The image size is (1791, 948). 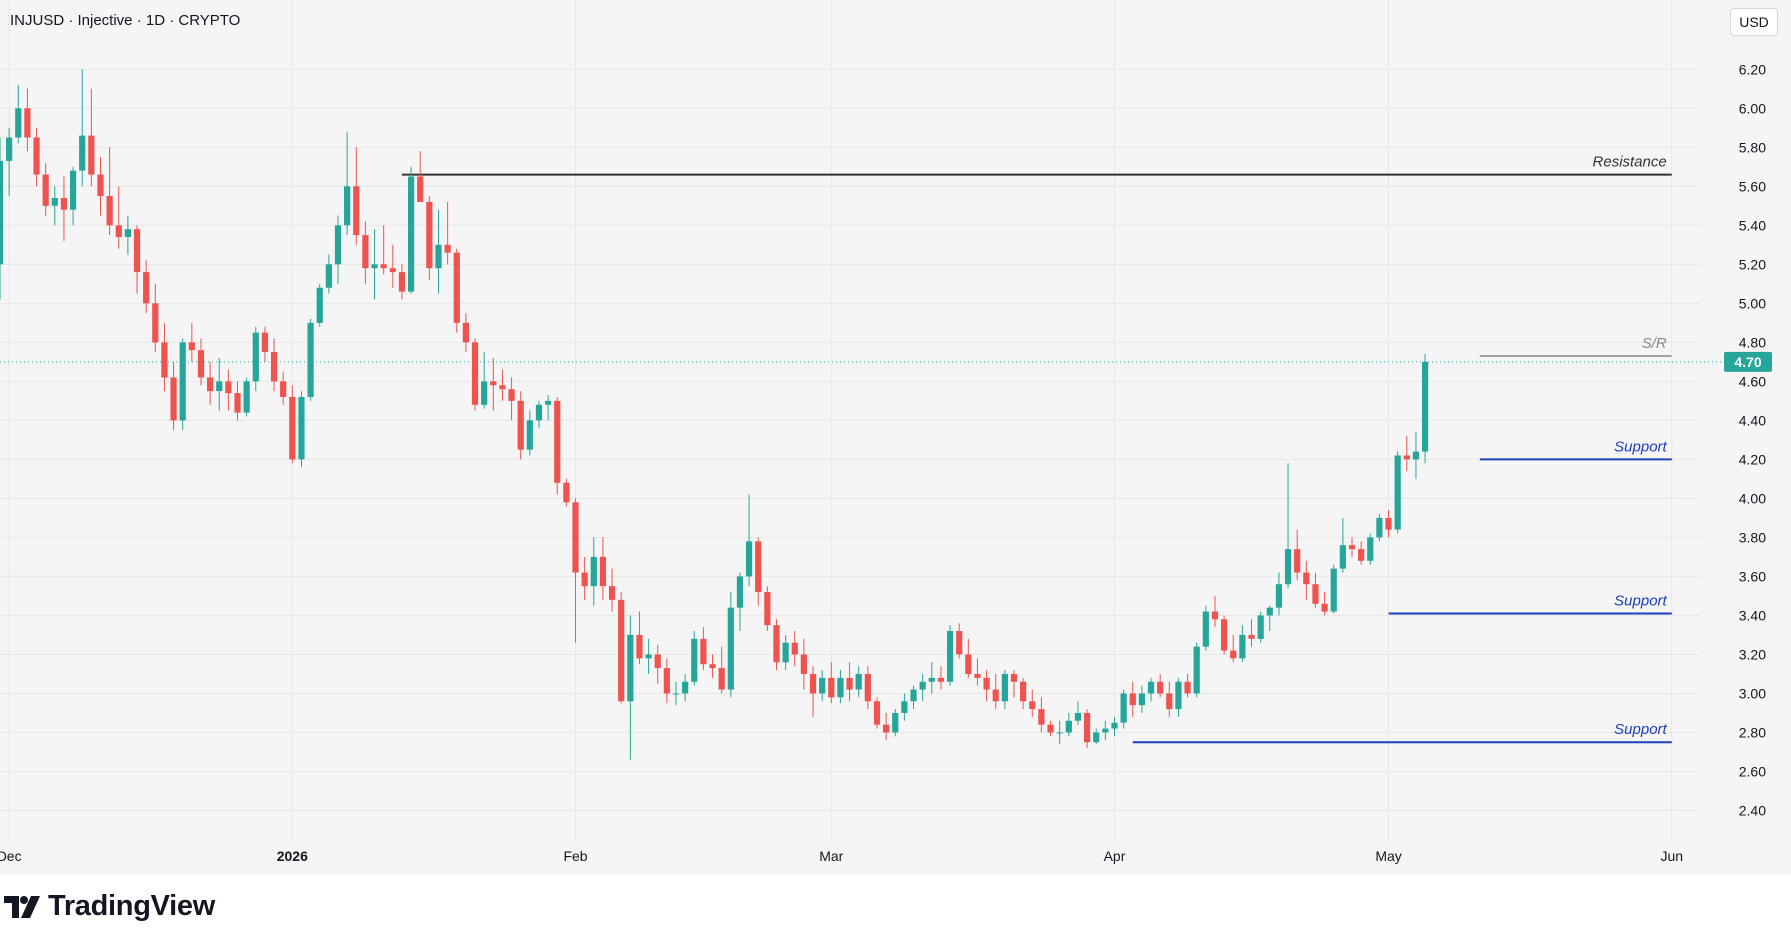 What do you see at coordinates (1752, 537) in the screenshot?
I see `price-tick-label: 3.80` at bounding box center [1752, 537].